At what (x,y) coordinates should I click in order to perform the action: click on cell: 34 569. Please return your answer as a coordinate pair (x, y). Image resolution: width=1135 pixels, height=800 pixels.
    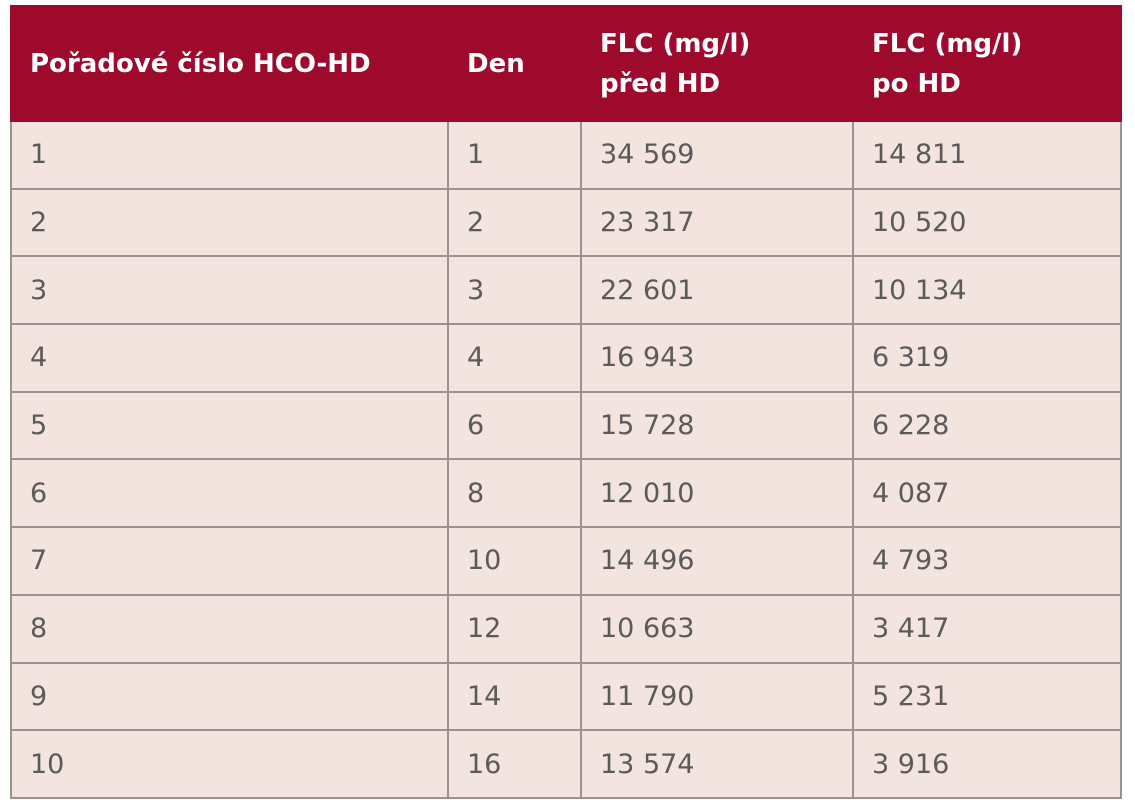
    Looking at the image, I should click on (717, 155).